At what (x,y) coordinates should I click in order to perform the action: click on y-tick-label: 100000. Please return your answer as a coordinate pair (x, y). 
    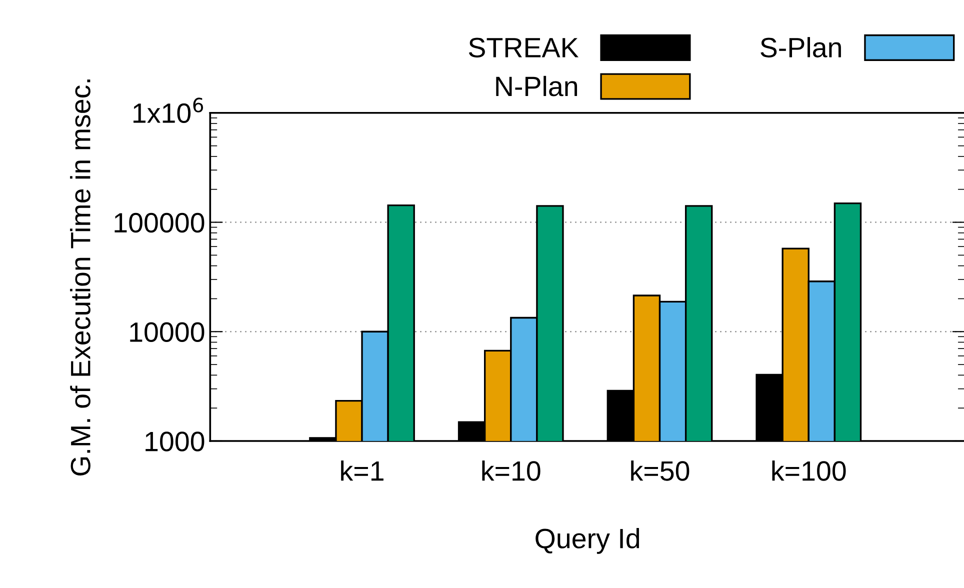
    Looking at the image, I should click on (159, 222).